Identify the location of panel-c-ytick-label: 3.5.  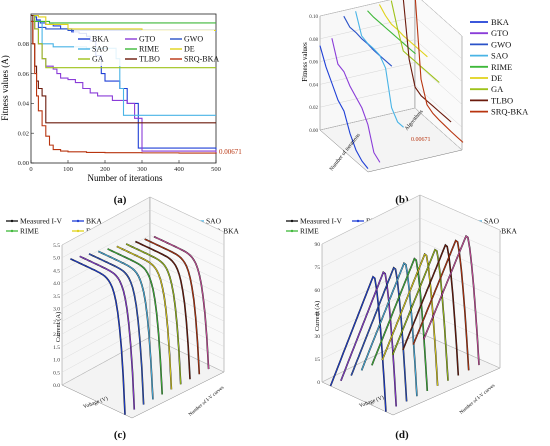
(56, 297).